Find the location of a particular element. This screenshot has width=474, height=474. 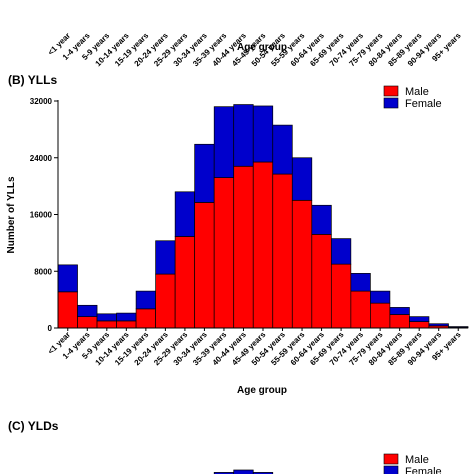

y-tick-label: 32000 is located at coordinates (41, 101).